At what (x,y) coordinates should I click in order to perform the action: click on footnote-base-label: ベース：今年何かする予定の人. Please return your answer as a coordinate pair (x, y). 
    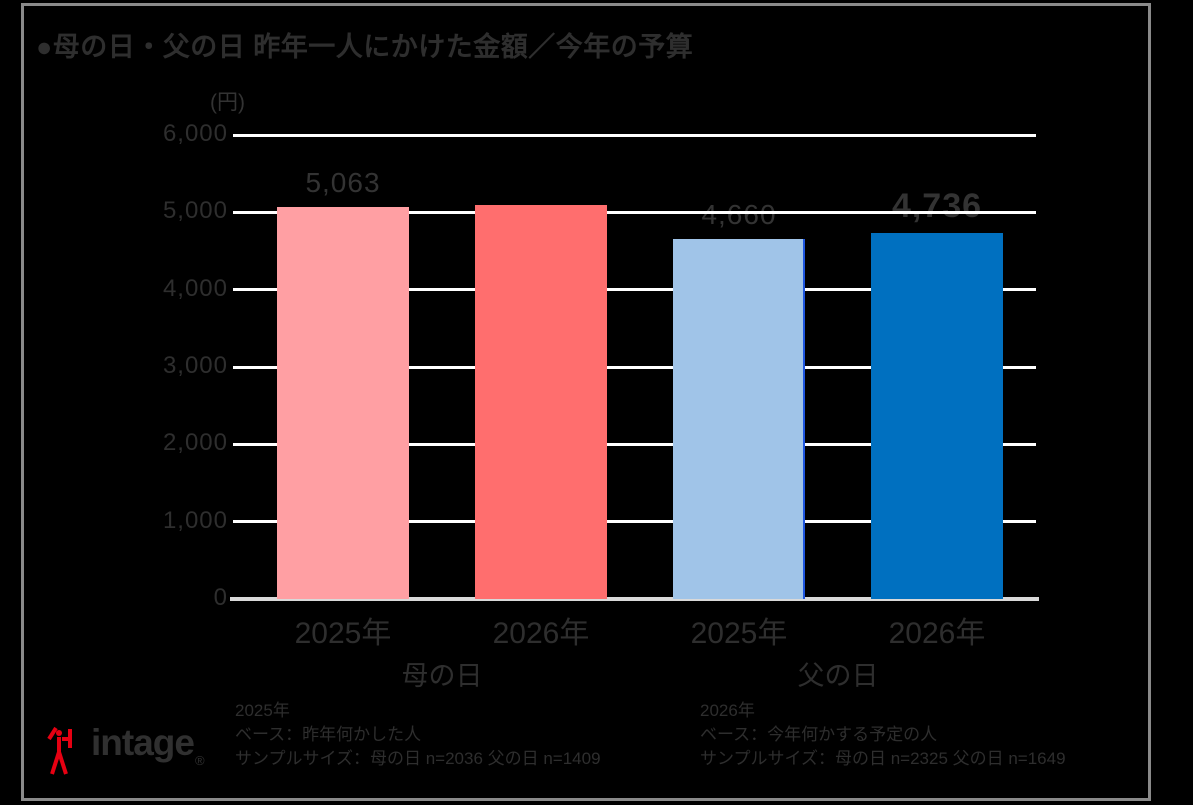
    Looking at the image, I should click on (819, 734).